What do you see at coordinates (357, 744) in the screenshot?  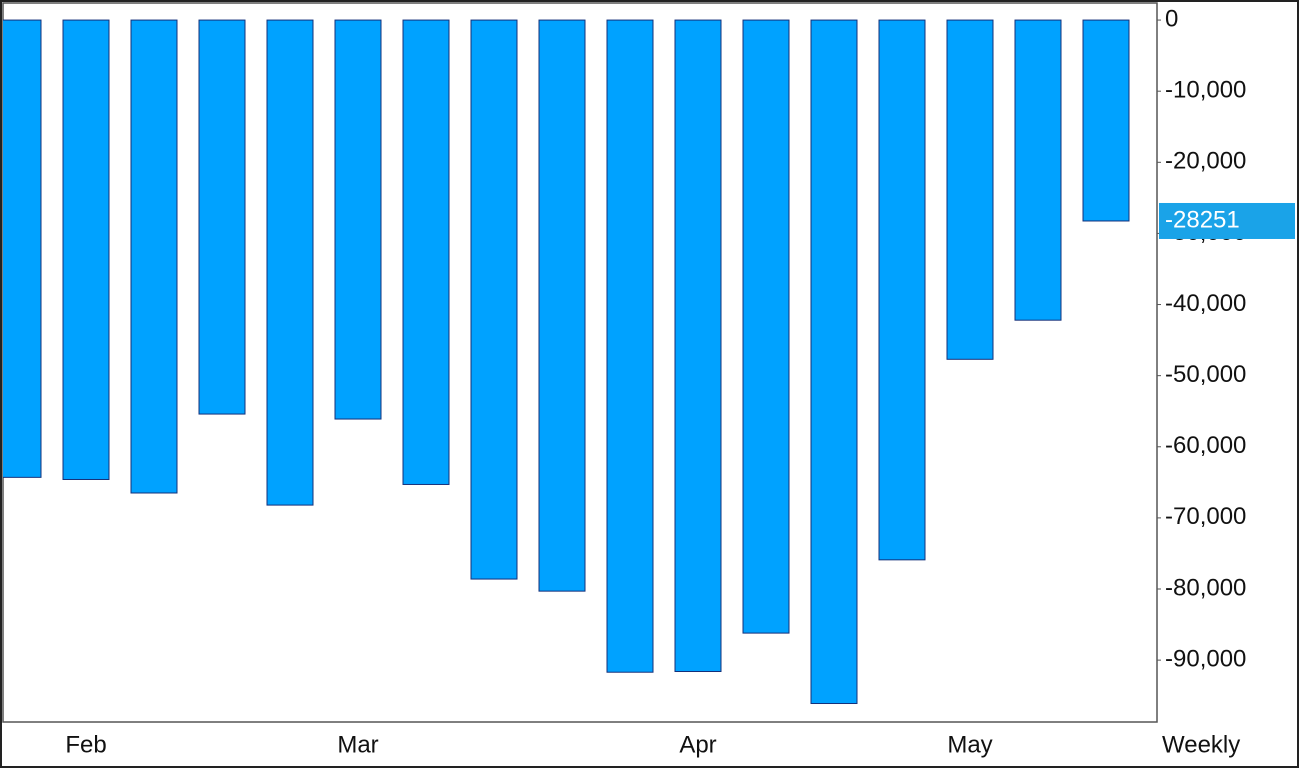 I see `x-tick-label: Mar` at bounding box center [357, 744].